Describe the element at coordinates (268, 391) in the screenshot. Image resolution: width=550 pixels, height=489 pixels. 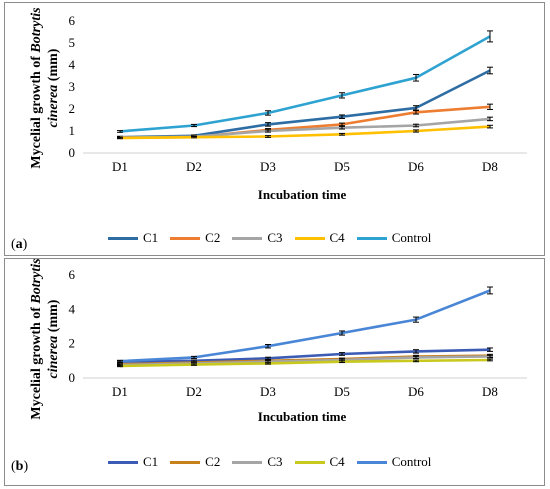
I see `x-tick-label: D3` at that location.